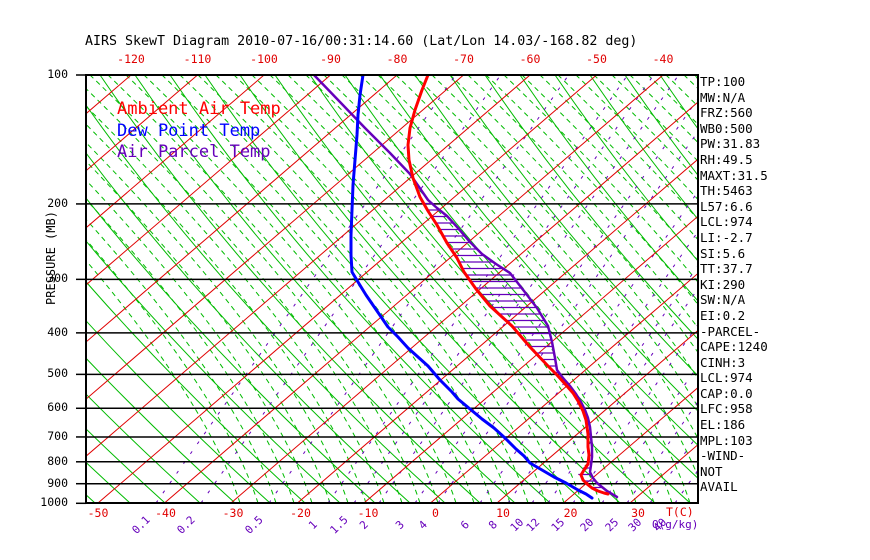 This screenshot has width=870, height=560. Describe the element at coordinates (719, 487) in the screenshot. I see `stats-line: AVAIL` at that location.